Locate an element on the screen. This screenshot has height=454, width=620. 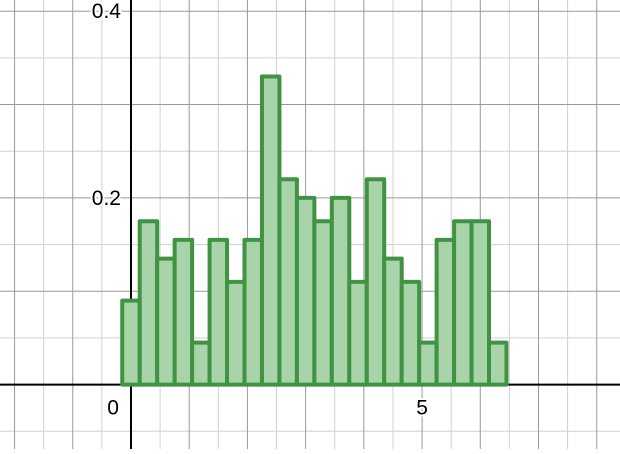
x-tick-label: 5 is located at coordinates (422, 408).